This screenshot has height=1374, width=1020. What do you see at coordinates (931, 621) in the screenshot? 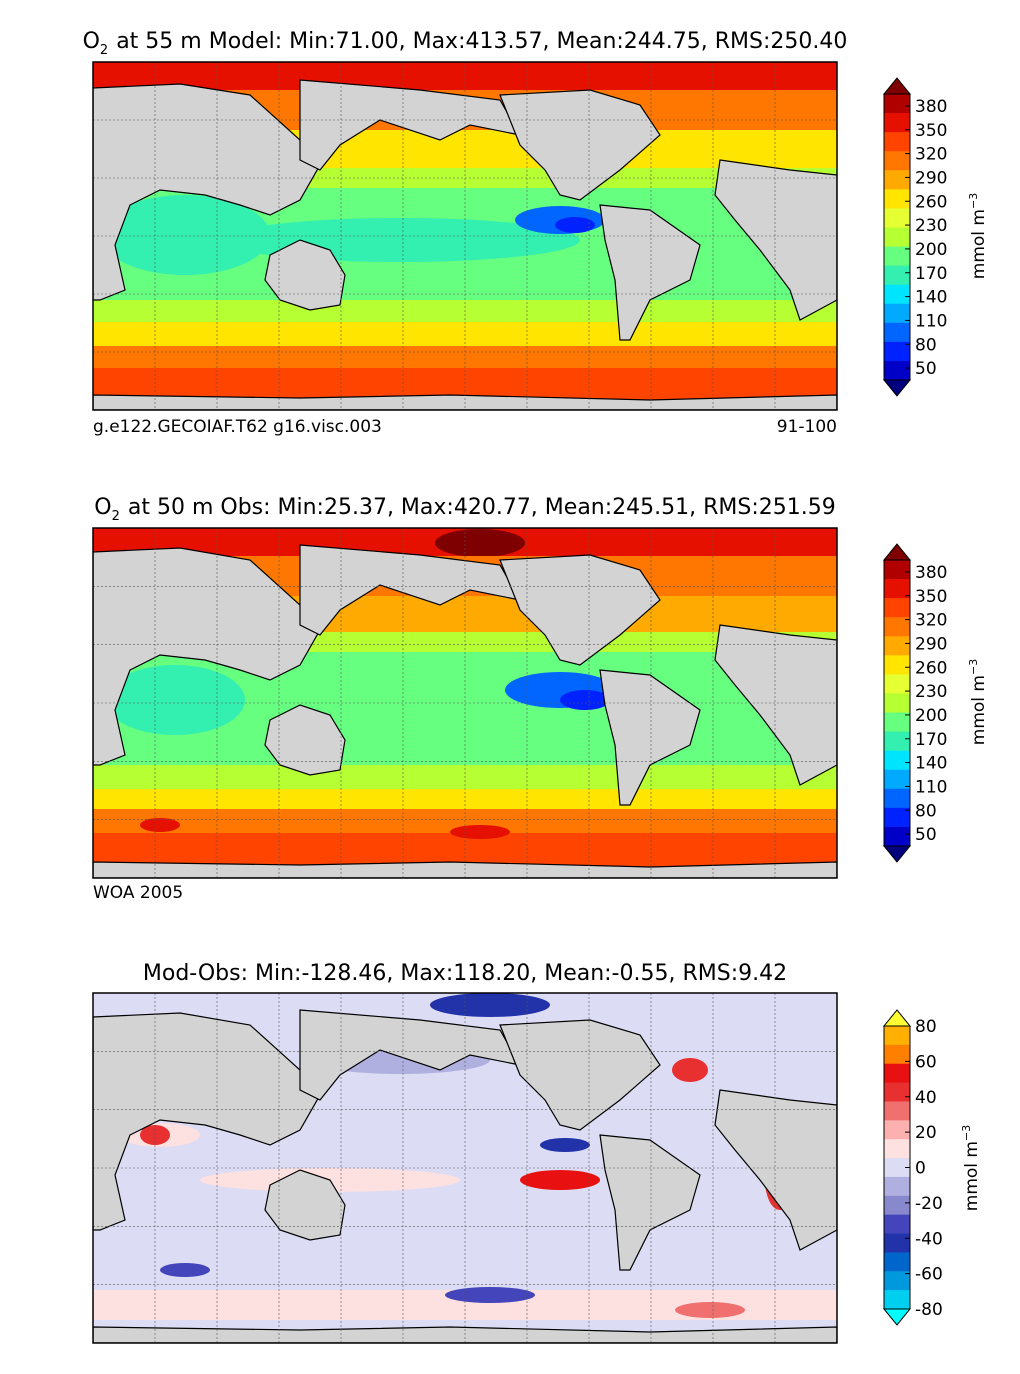
I see `colorbar-tick-label: 320` at bounding box center [931, 621].